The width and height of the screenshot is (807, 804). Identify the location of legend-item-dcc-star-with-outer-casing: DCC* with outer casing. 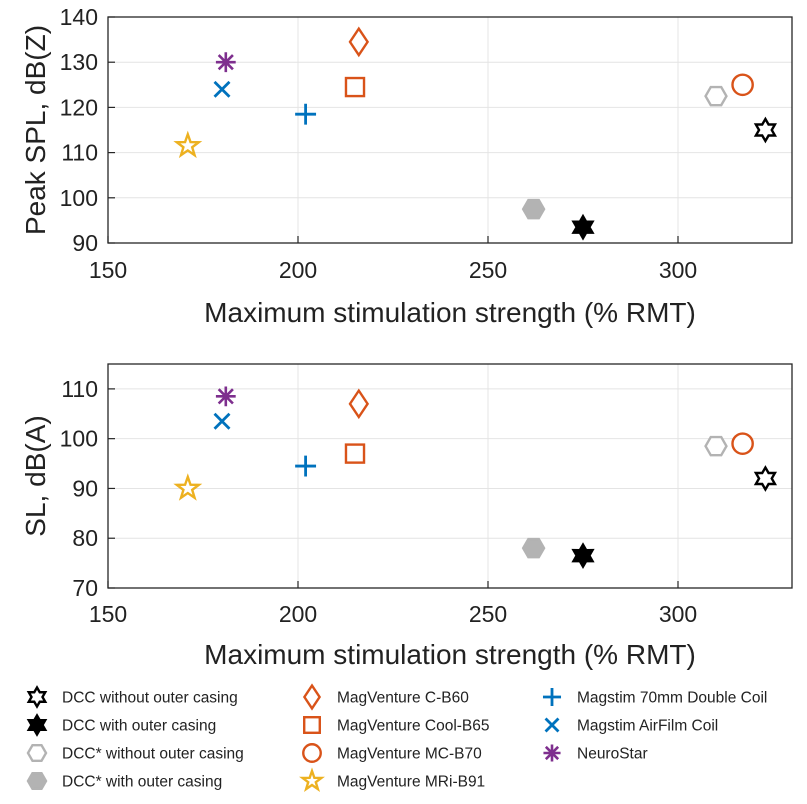
(124, 781).